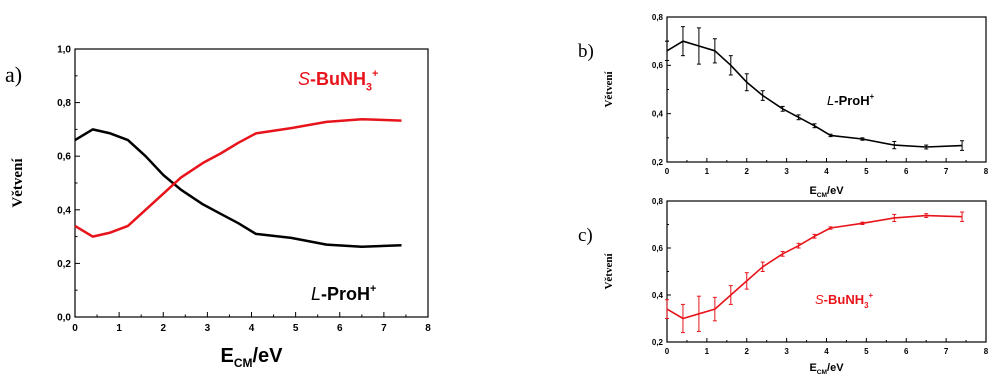 This screenshot has width=1007, height=376. Describe the element at coordinates (64, 50) in the screenshot. I see `y-tick-label: 1,0` at that location.